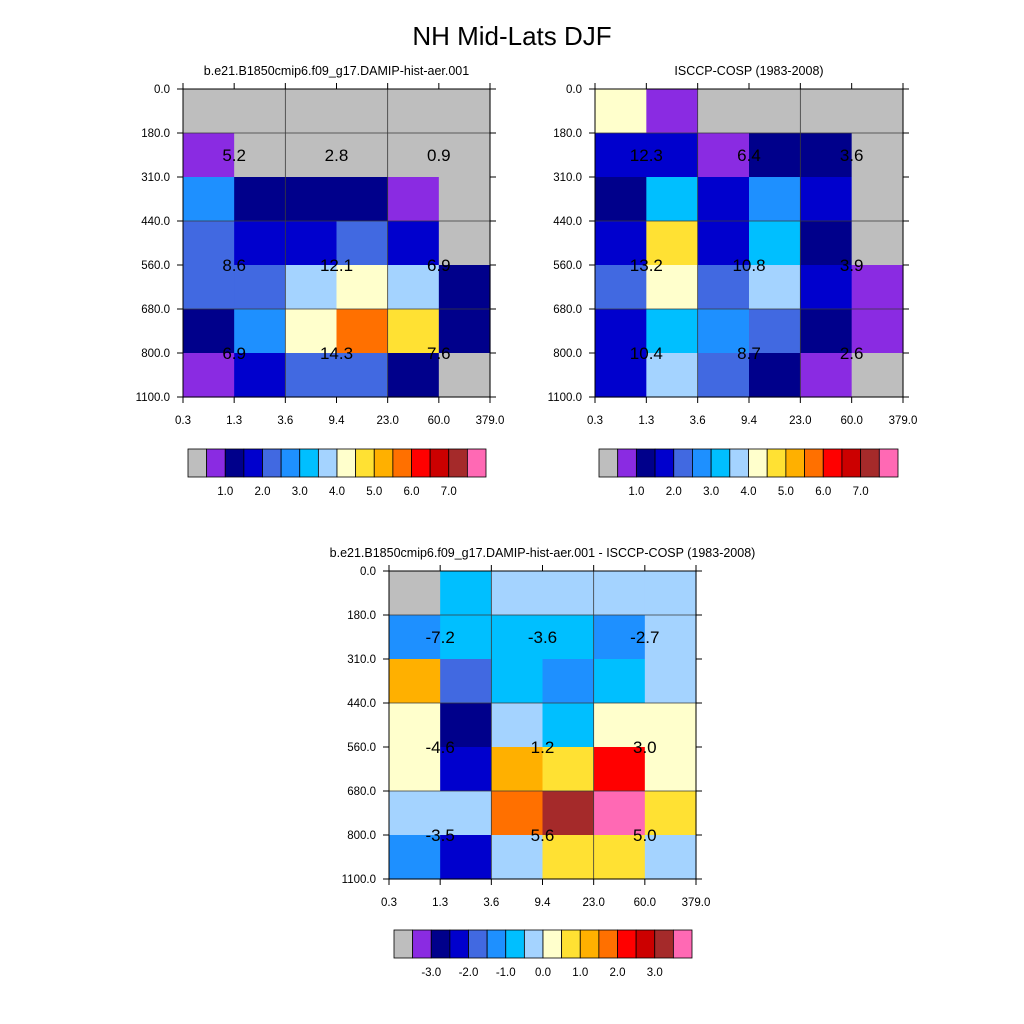  What do you see at coordinates (543, 973) in the screenshot?
I see `colorbar-label: 0.0` at bounding box center [543, 973].